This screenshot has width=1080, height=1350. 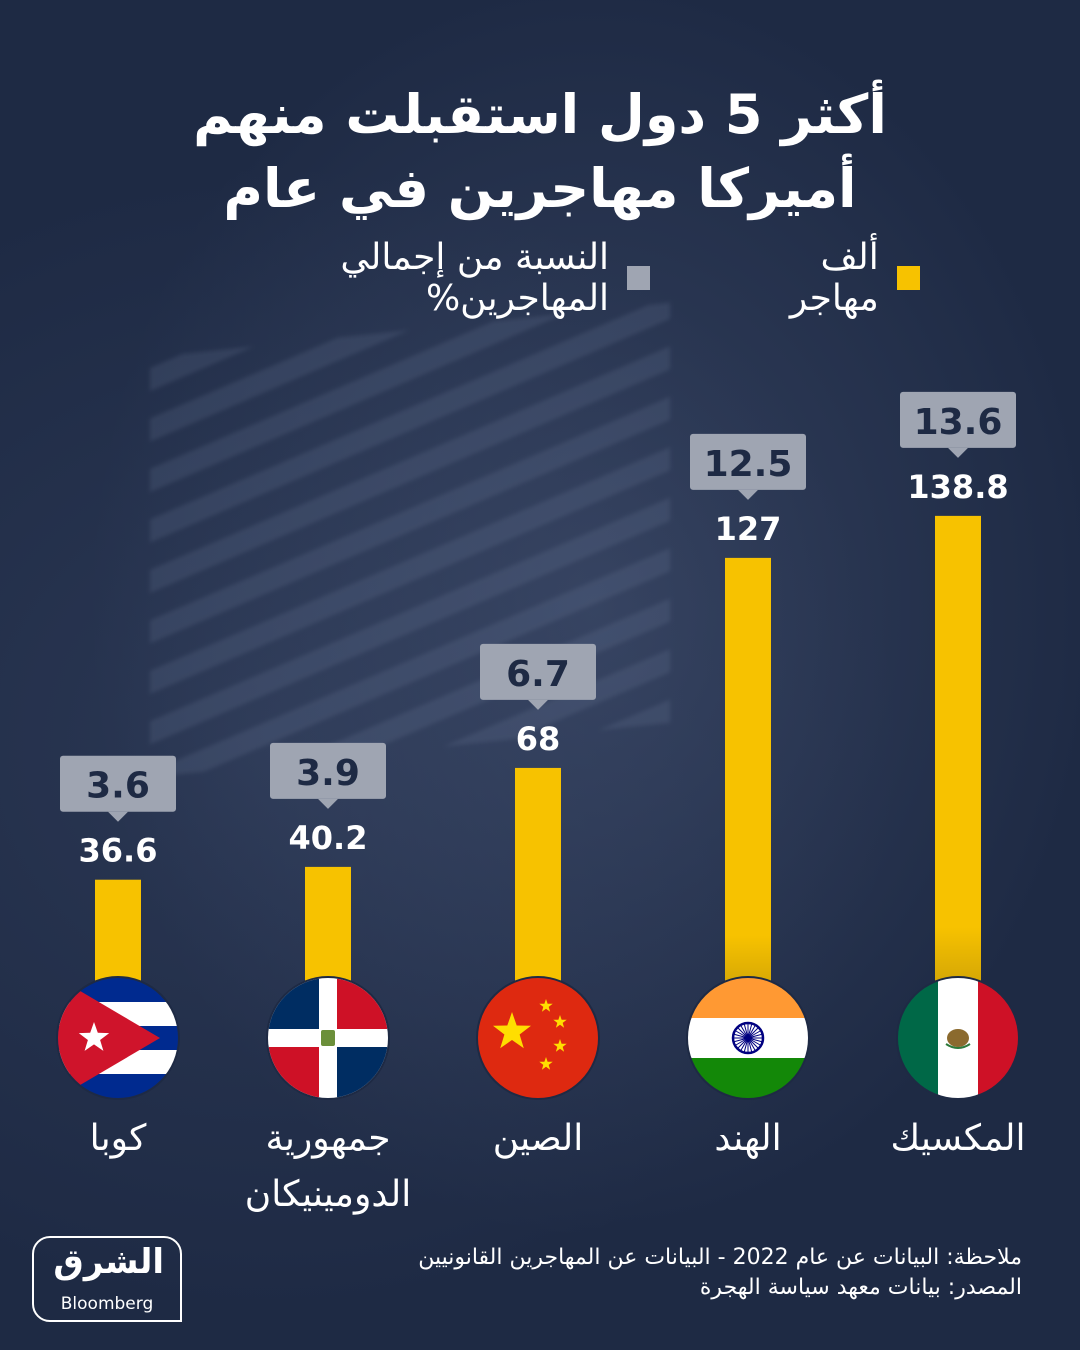 I want to click on logo-brand: الشرق, so click(x=108, y=1262).